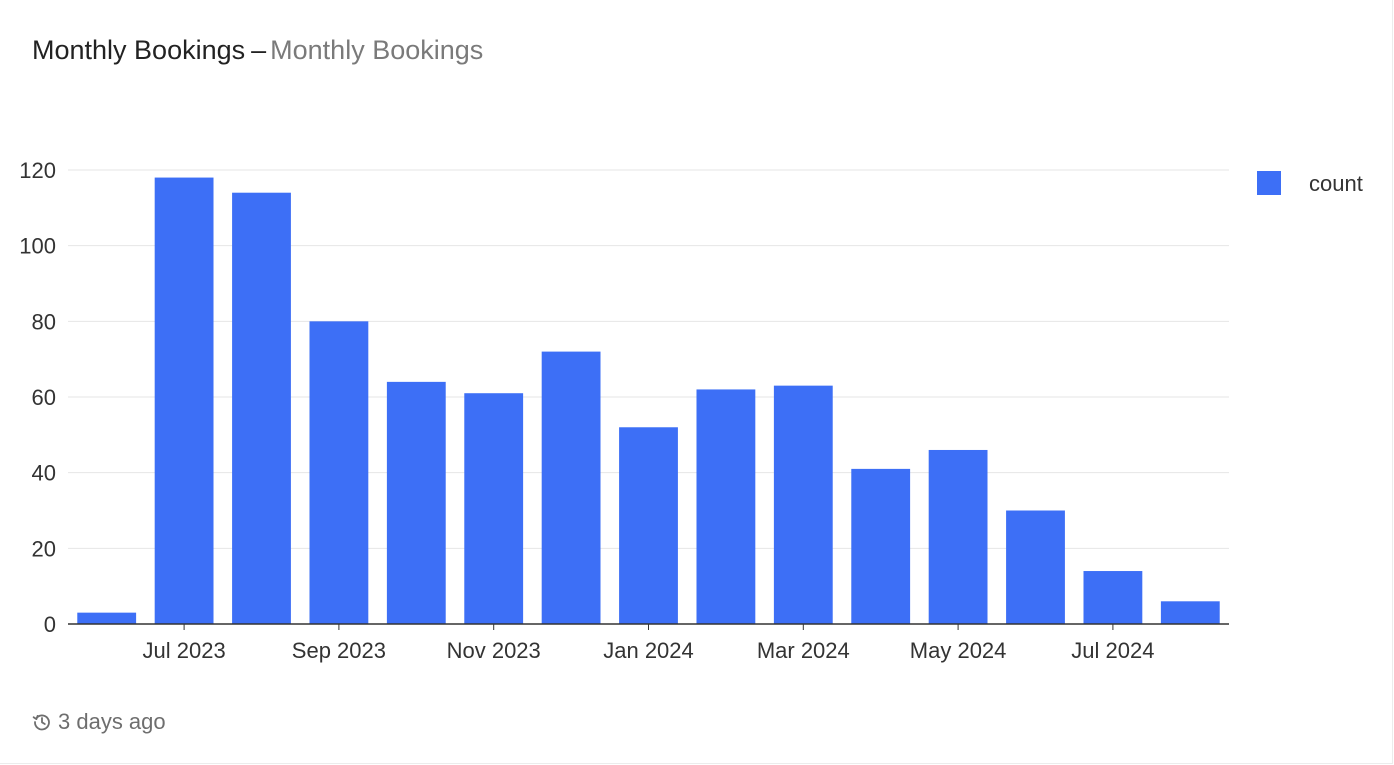 The image size is (1394, 765). What do you see at coordinates (44, 473) in the screenshot?
I see `y-tick-label: 40` at bounding box center [44, 473].